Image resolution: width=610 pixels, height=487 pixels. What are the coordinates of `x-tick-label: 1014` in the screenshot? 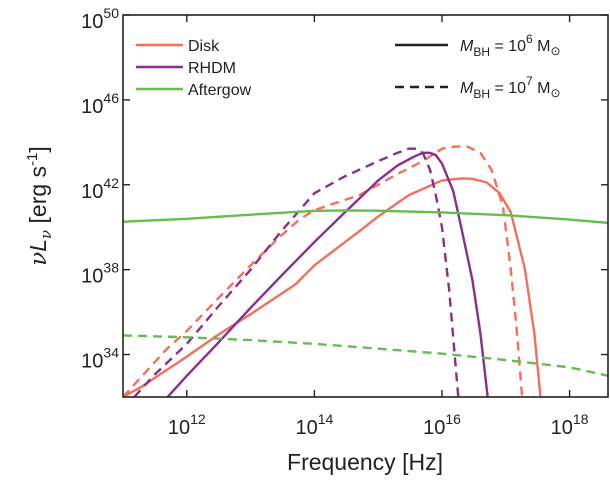 It's located at (314, 425).